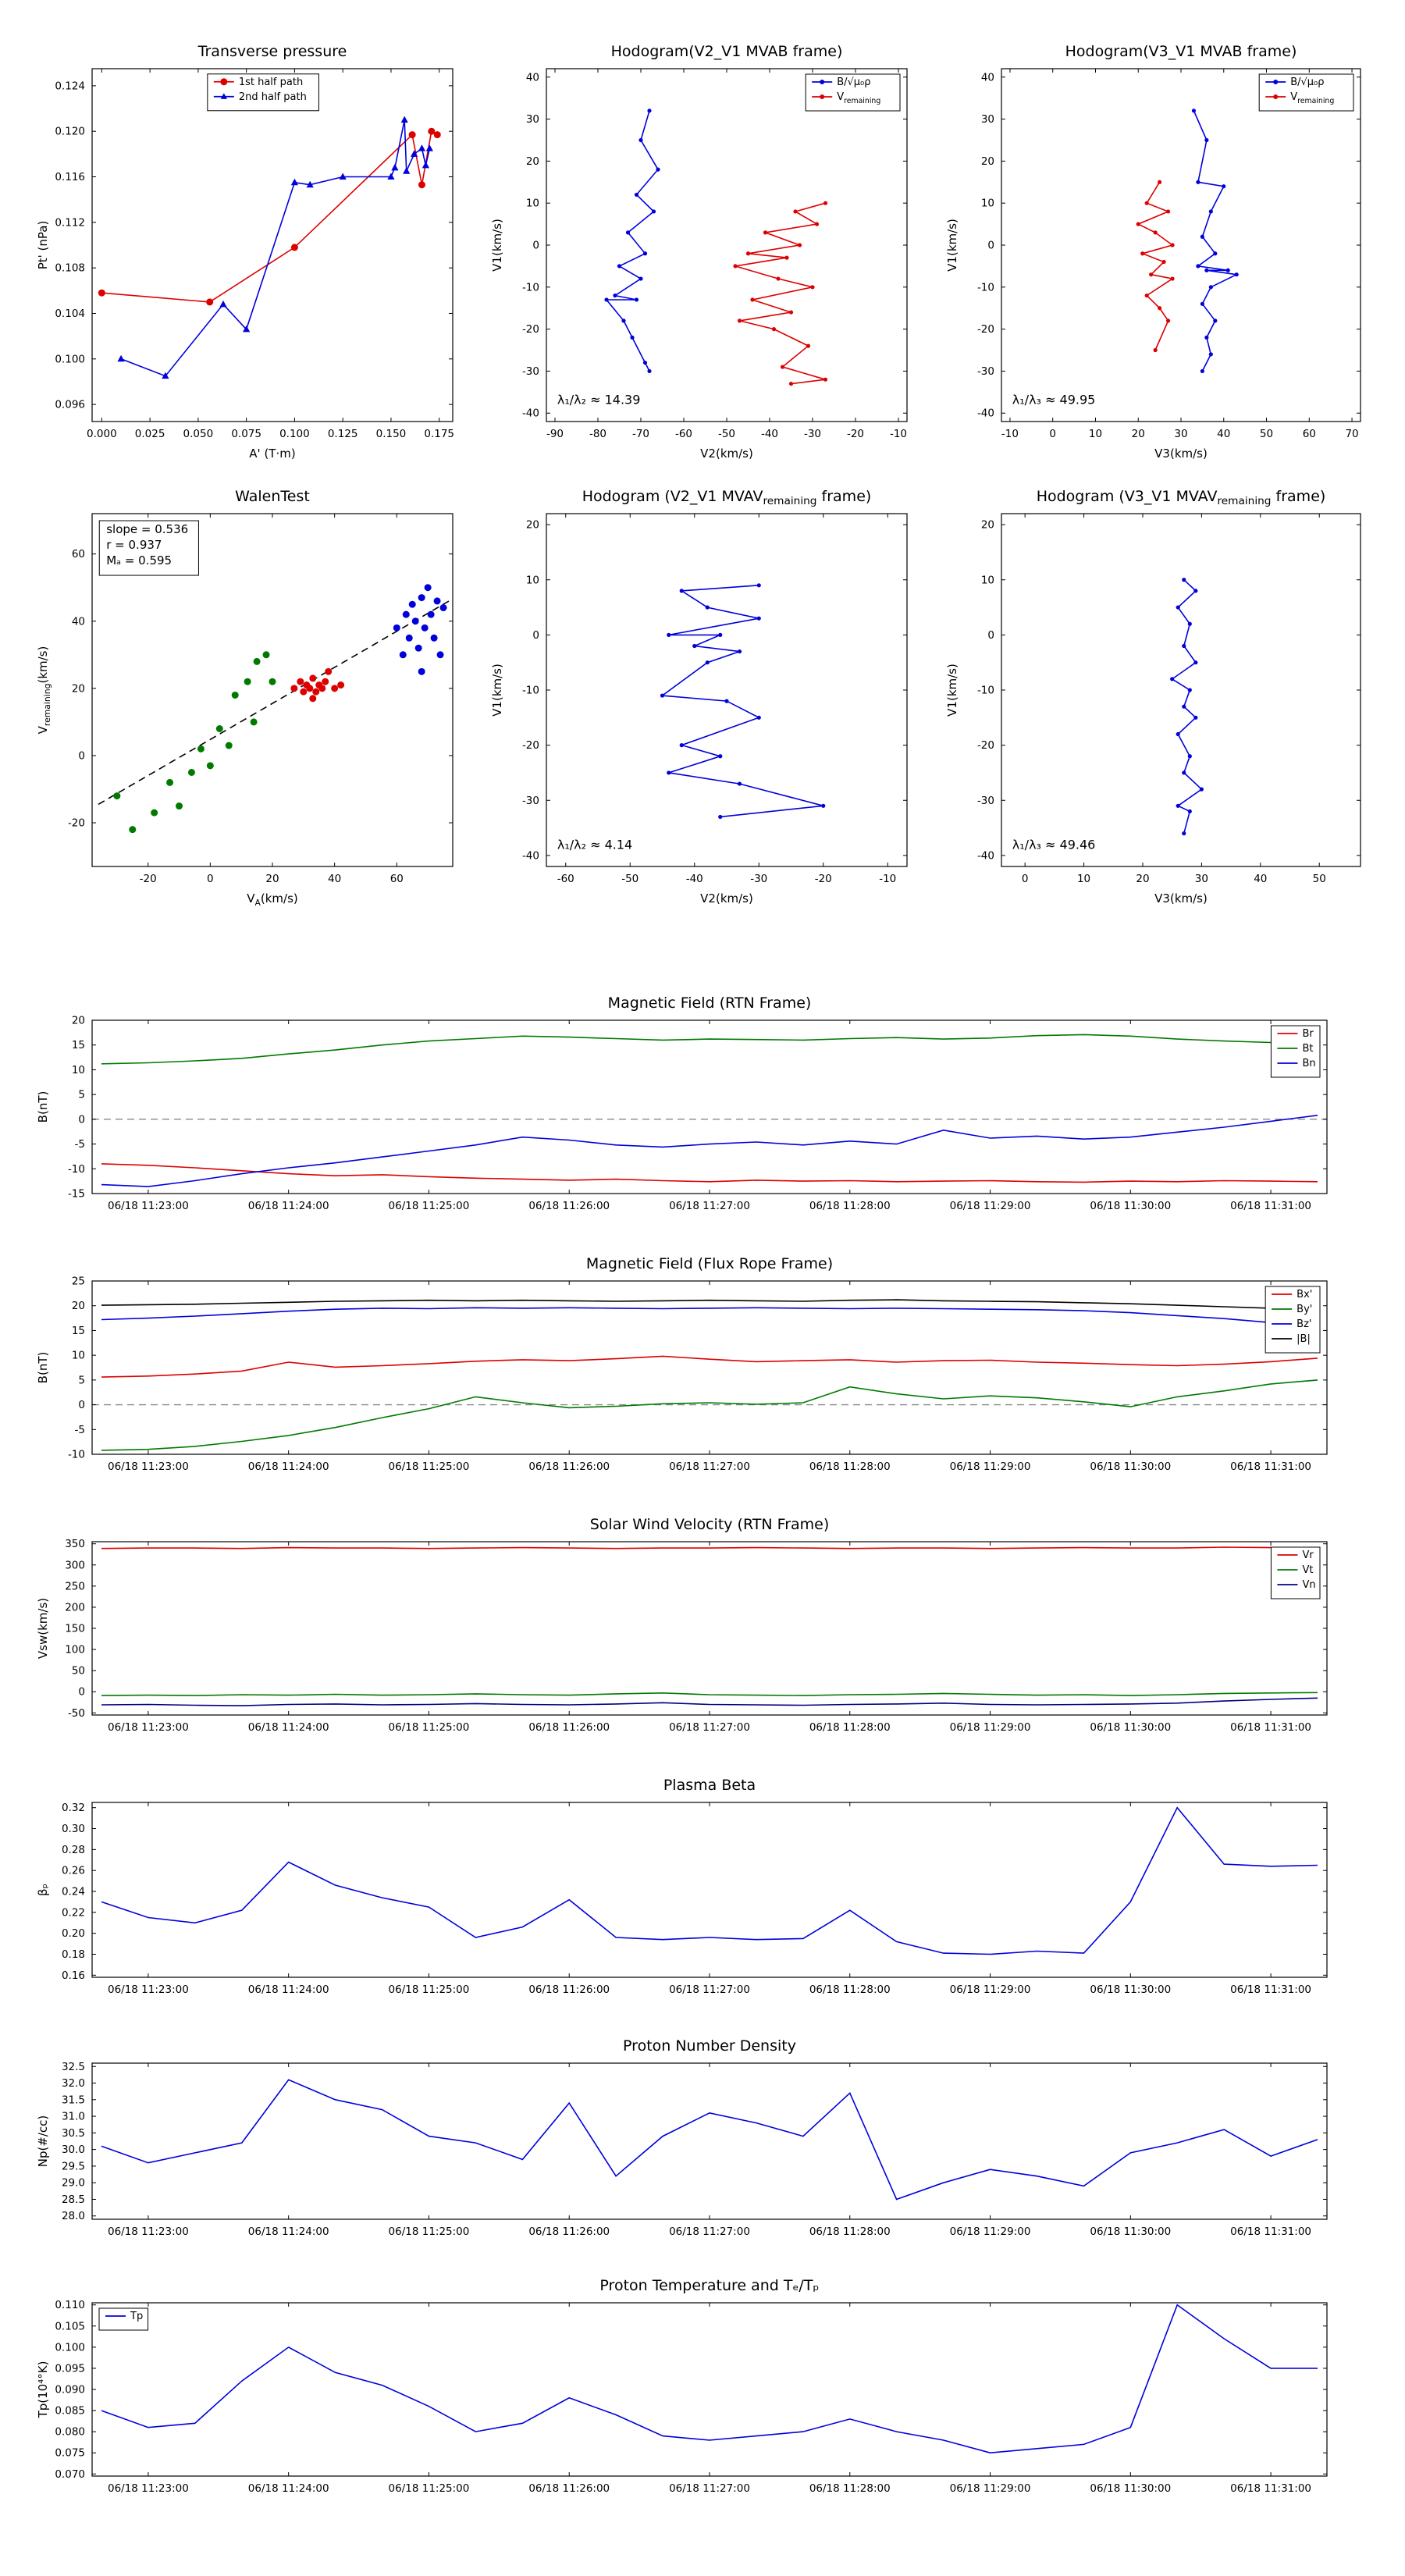 This screenshot has width=1405, height=2576. What do you see at coordinates (75, 1565) in the screenshot?
I see `y-tick-label: 300` at bounding box center [75, 1565].